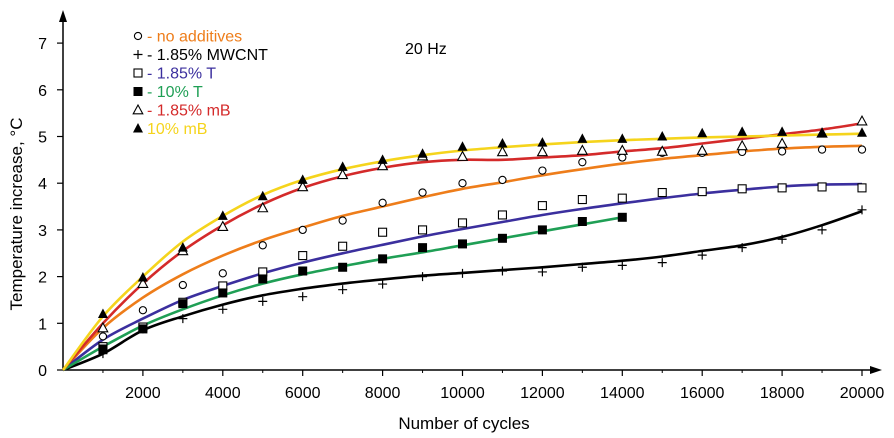 The height and width of the screenshot is (438, 894). I want to click on y-axis-title: Temperature increase, °C, so click(16, 214).